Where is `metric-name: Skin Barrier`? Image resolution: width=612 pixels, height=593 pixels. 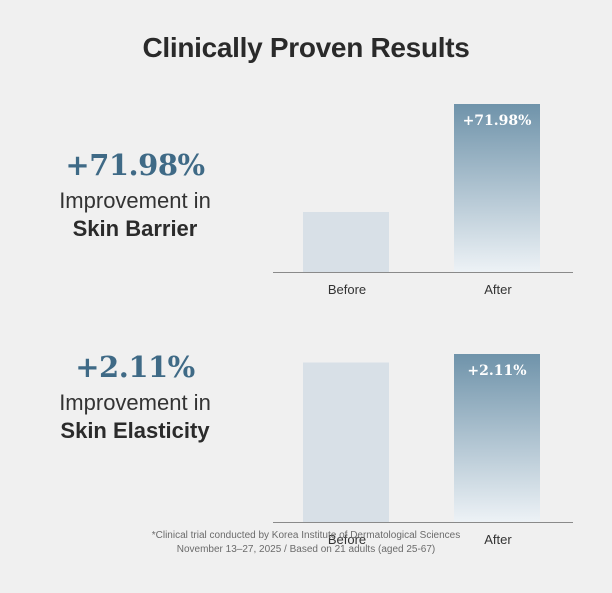 metric-name: Skin Barrier is located at coordinates (135, 228).